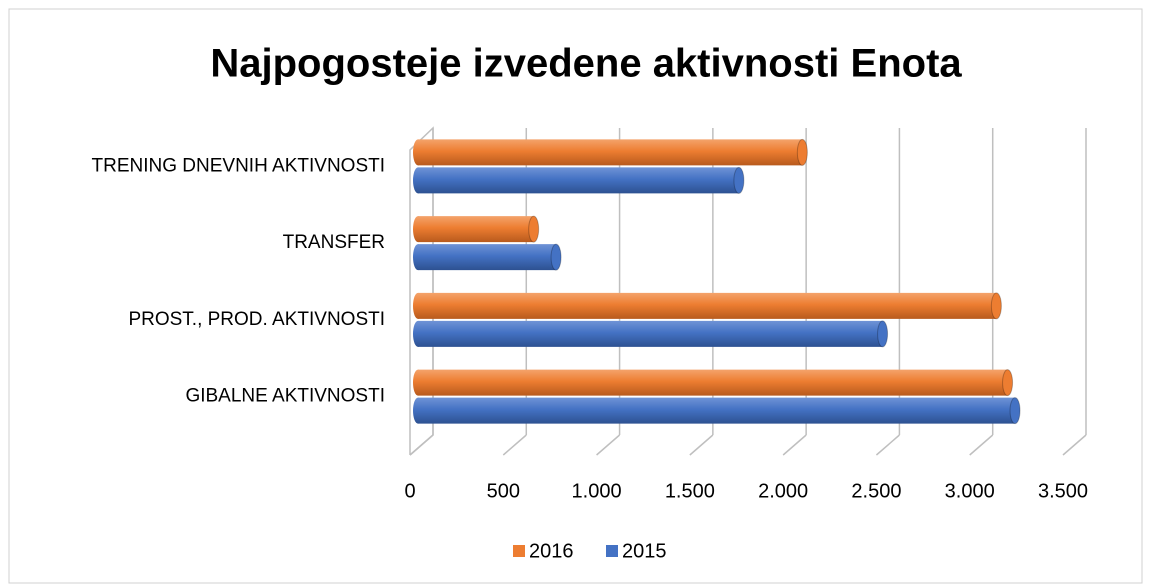 The height and width of the screenshot is (585, 1152). Describe the element at coordinates (597, 491) in the screenshot. I see `x-tick-label: 1.000` at that location.